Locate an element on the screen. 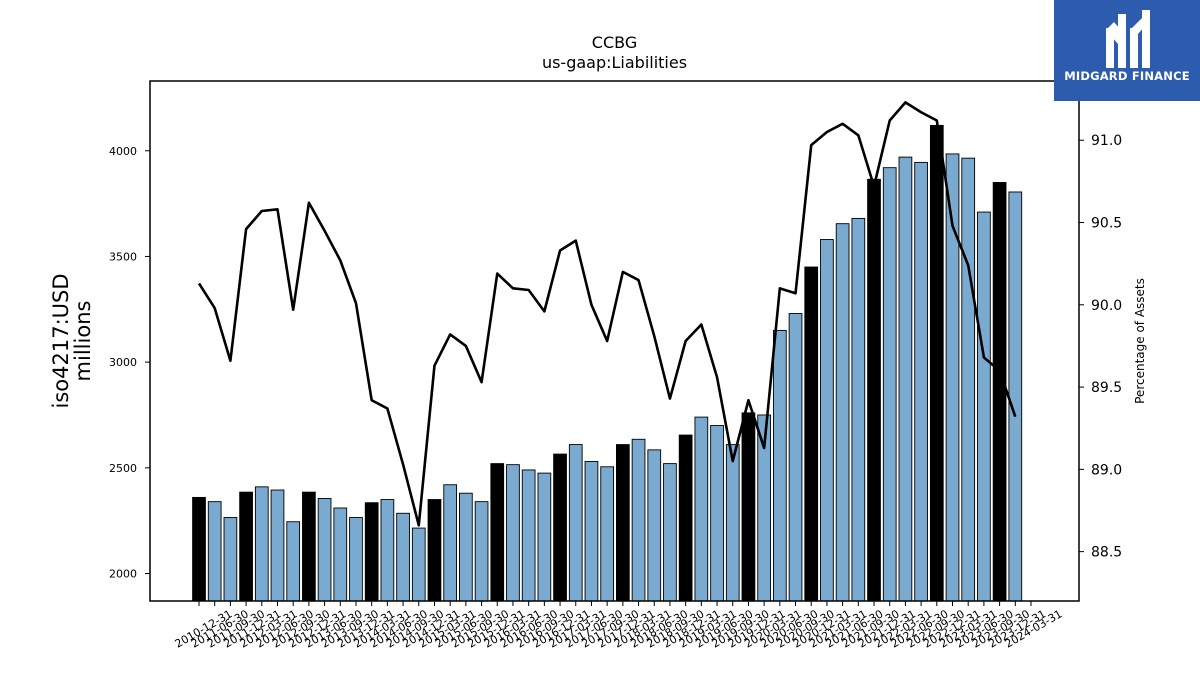 This screenshot has width=1200, height=675. brand-name: MIDGARD FINANCE is located at coordinates (1127, 76).